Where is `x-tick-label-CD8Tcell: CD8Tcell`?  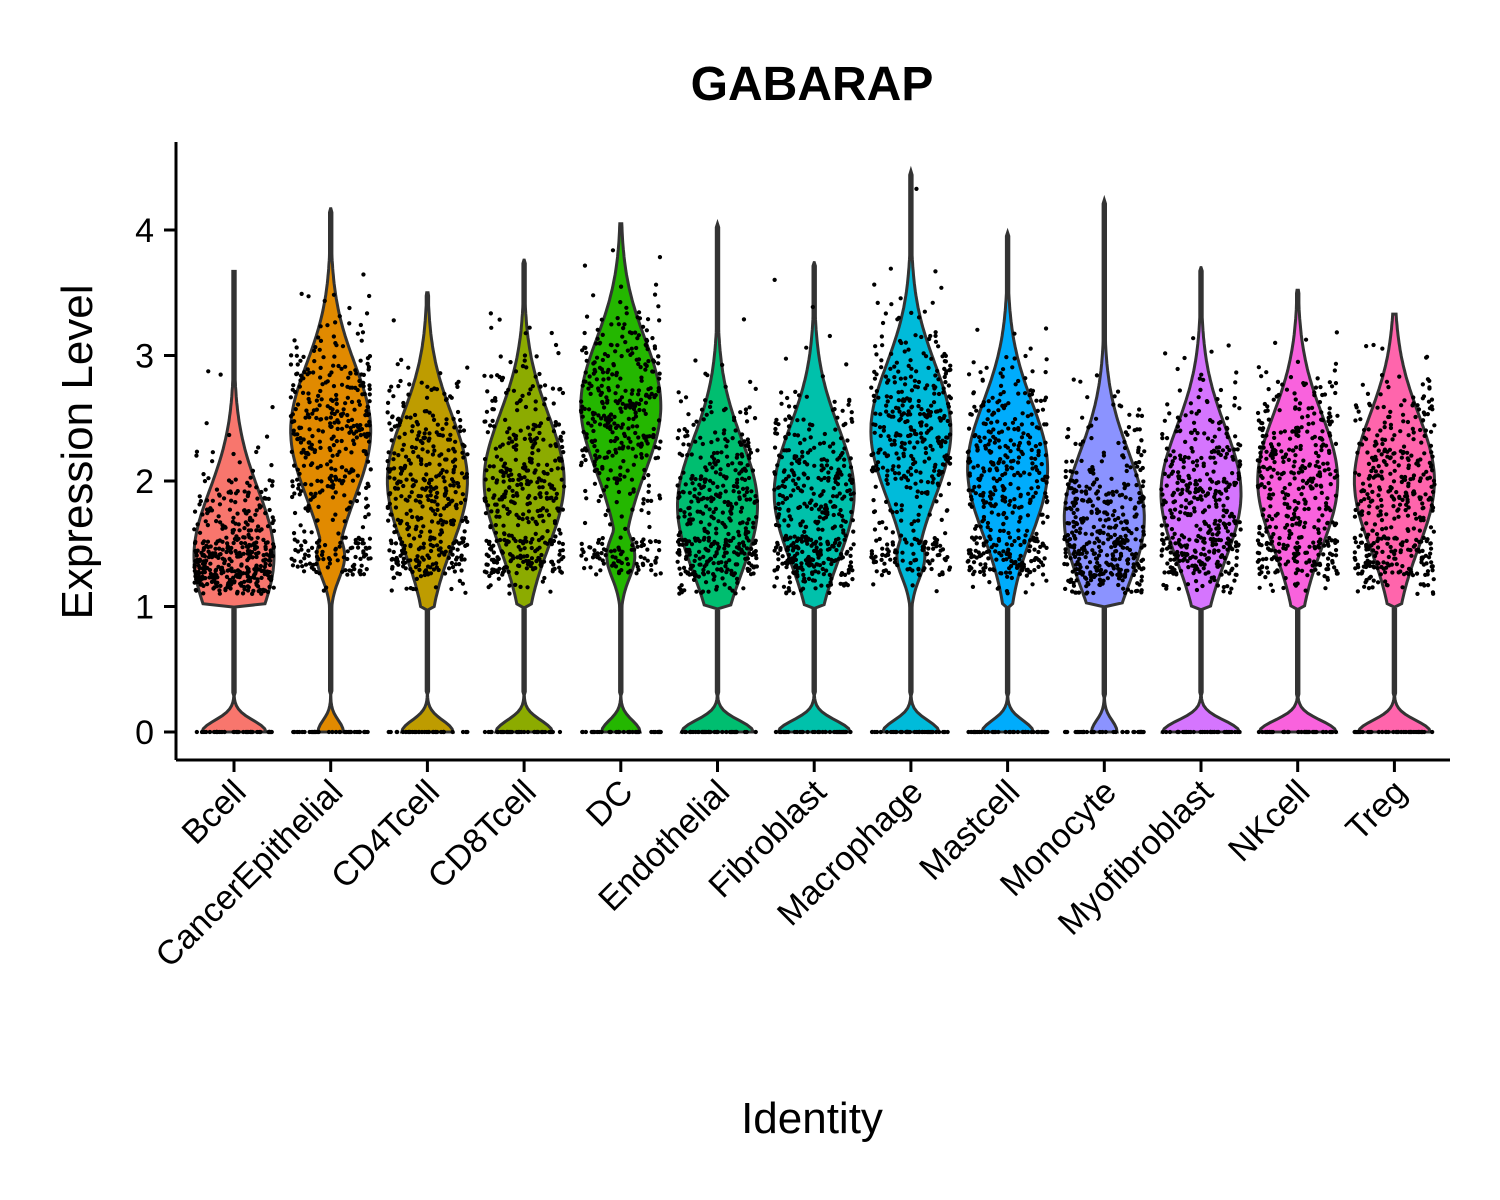
x-tick-label-CD8Tcell: CD8Tcell is located at coordinates (482, 834).